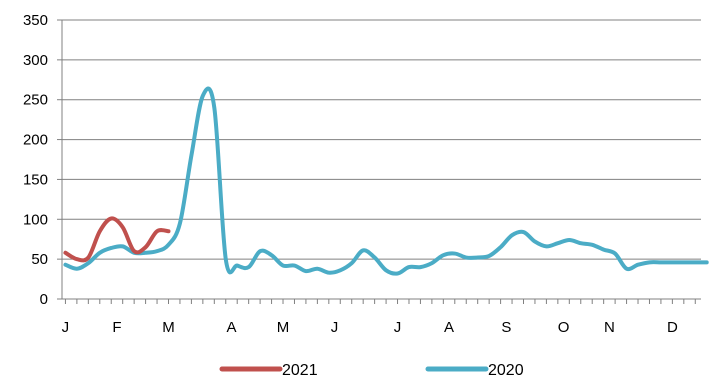  Describe the element at coordinates (609, 327) in the screenshot. I see `x-tick-label-10: N` at that location.